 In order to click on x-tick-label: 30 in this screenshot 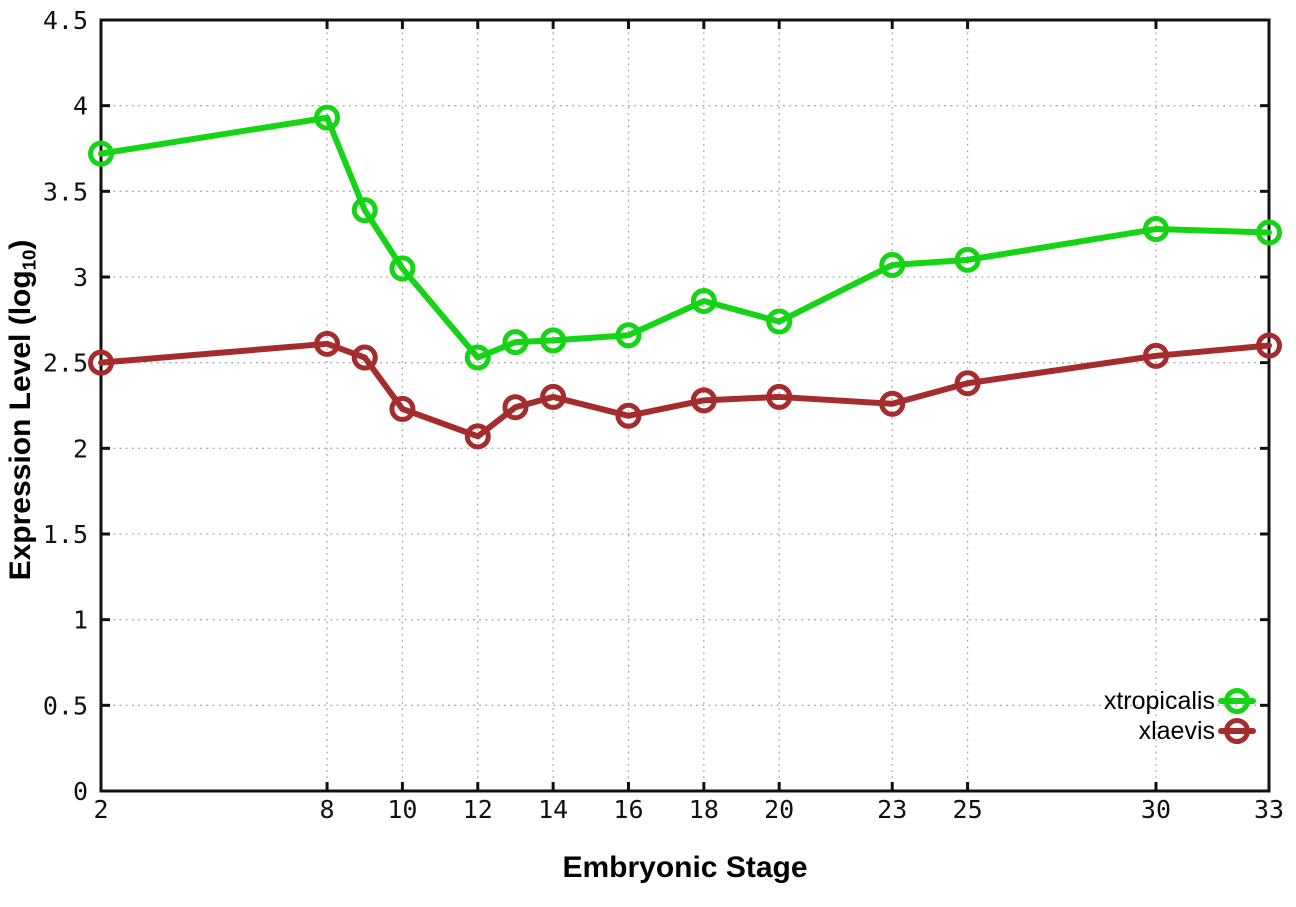, I will do `click(1156, 809)`.